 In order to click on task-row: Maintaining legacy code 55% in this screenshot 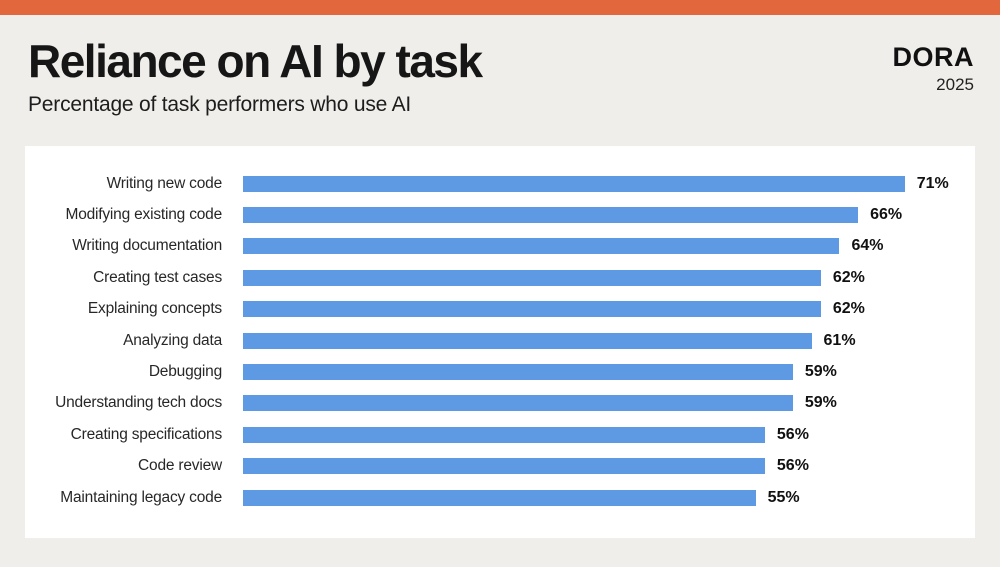, I will do `click(500, 497)`.